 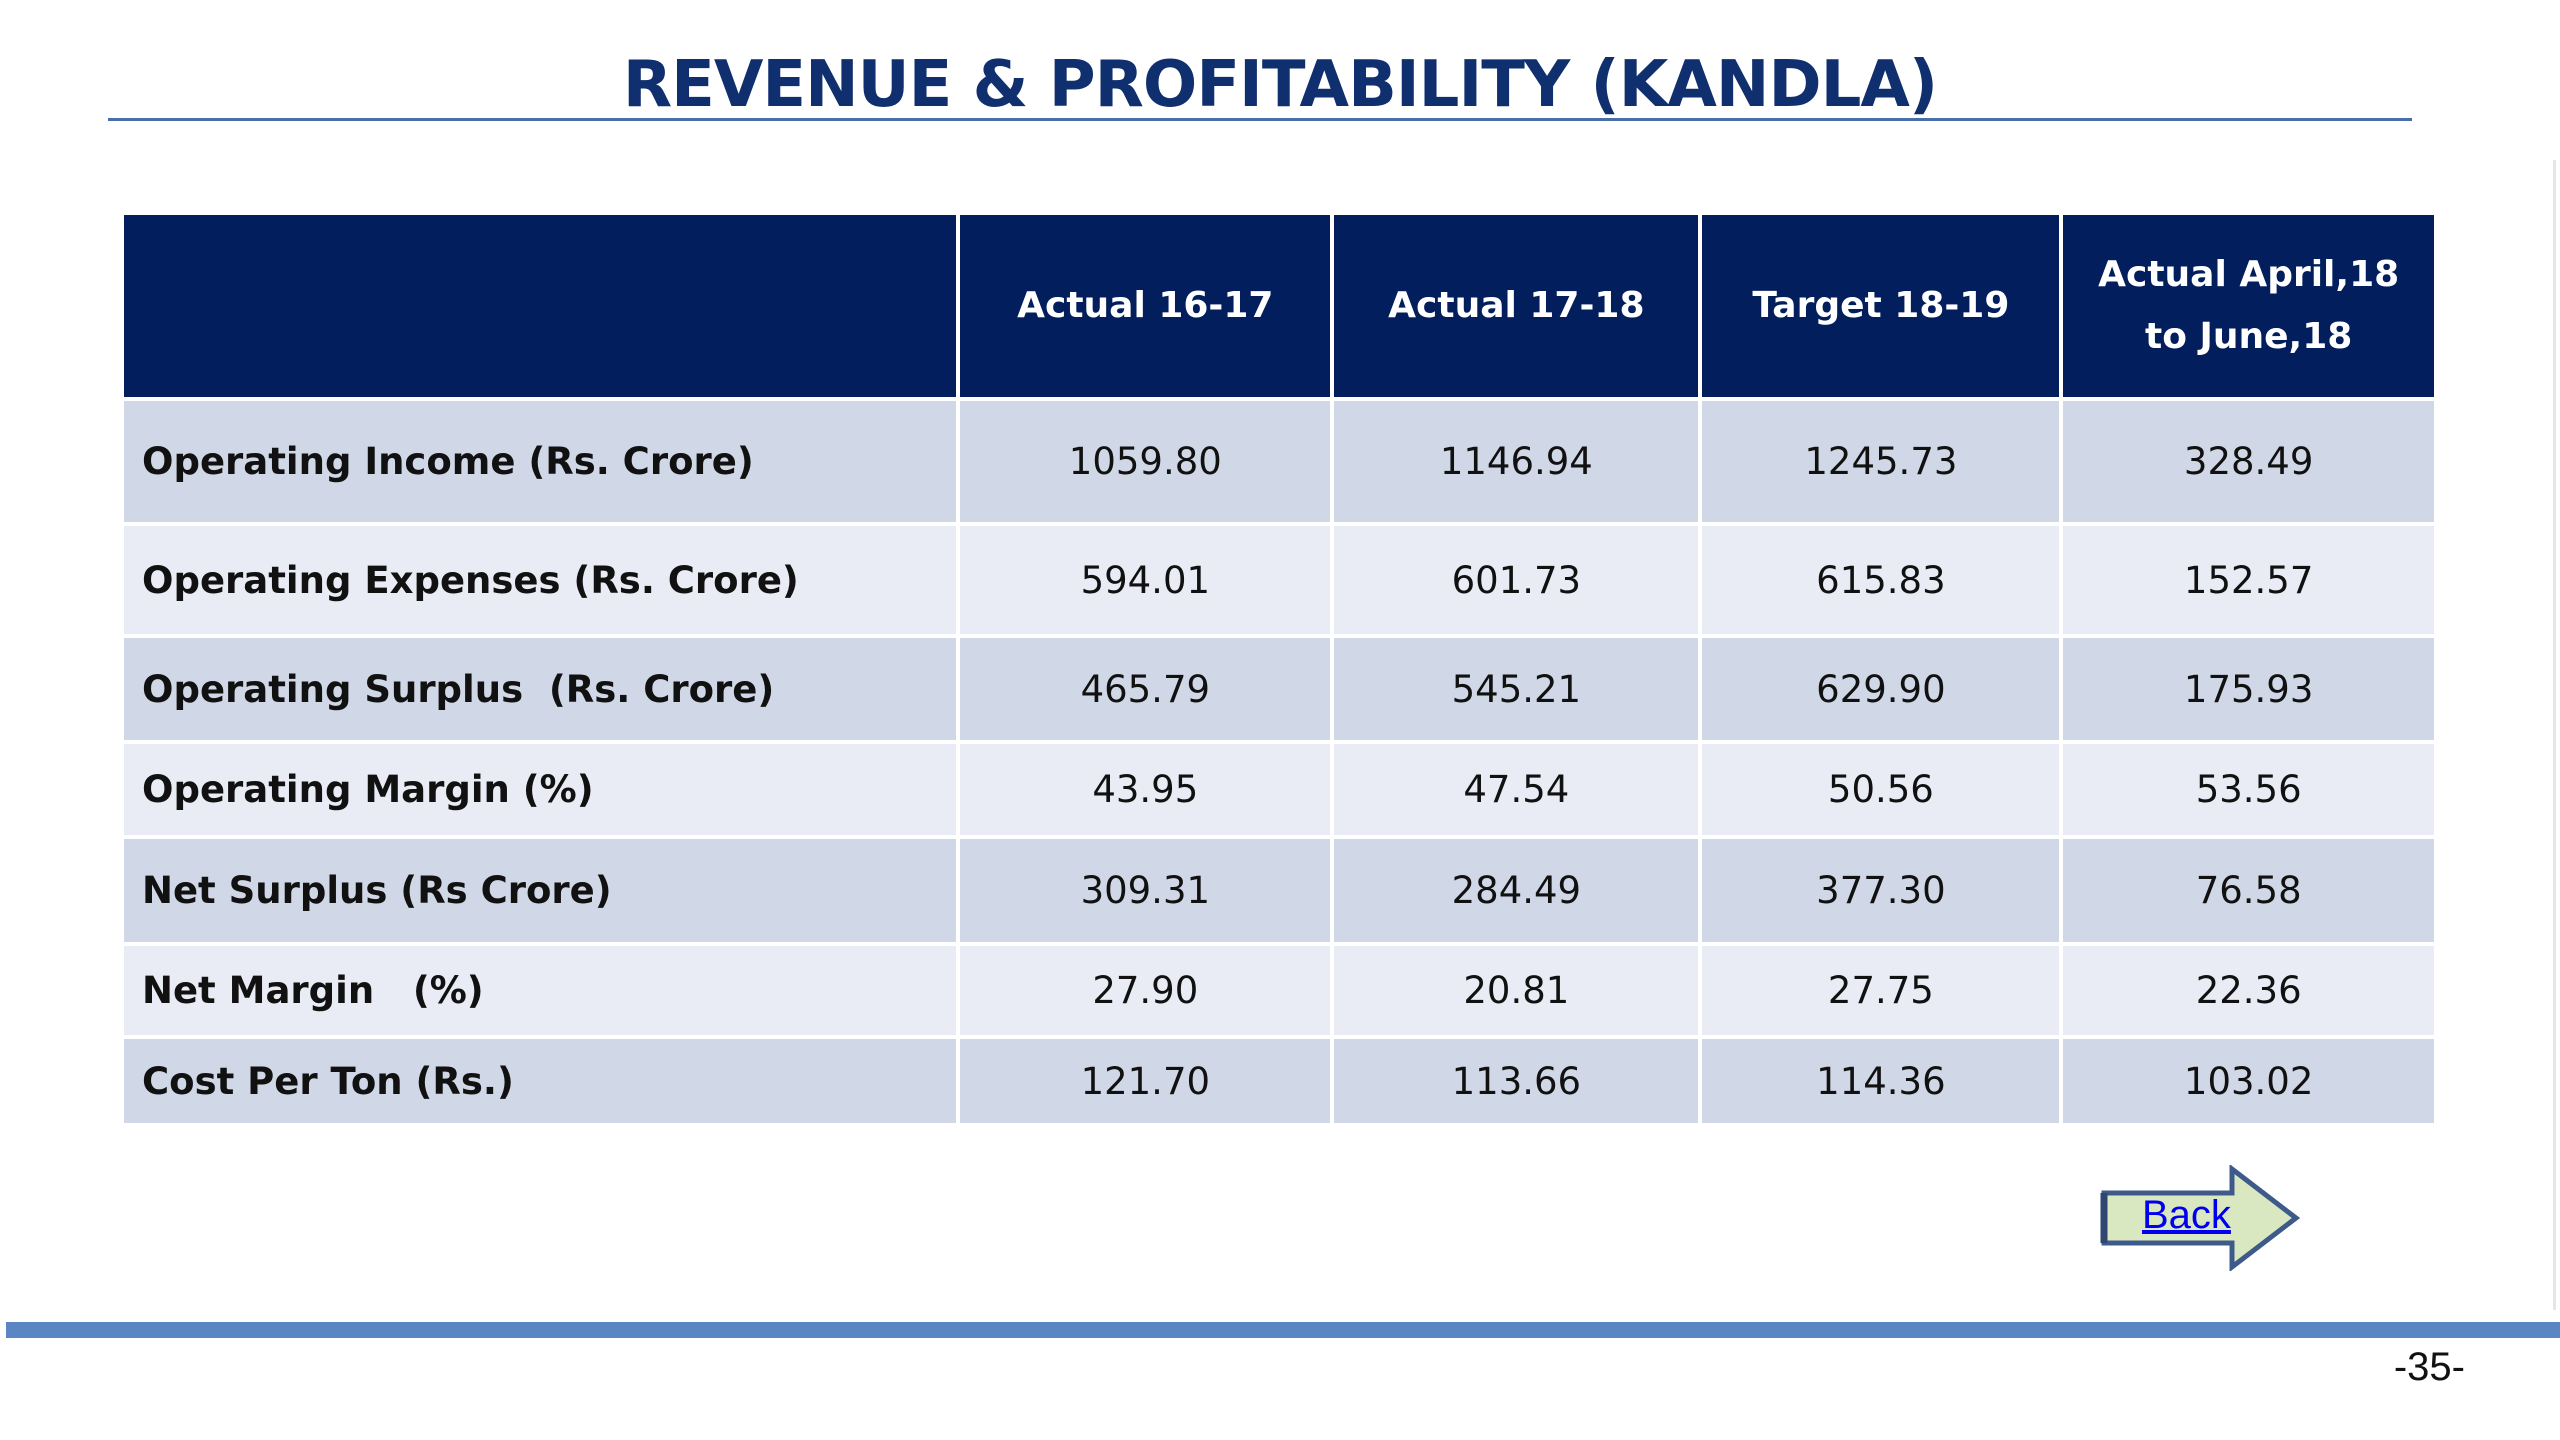 What do you see at coordinates (1145, 306) in the screenshot?
I see `header-actual-16-17: Actual 16-17` at bounding box center [1145, 306].